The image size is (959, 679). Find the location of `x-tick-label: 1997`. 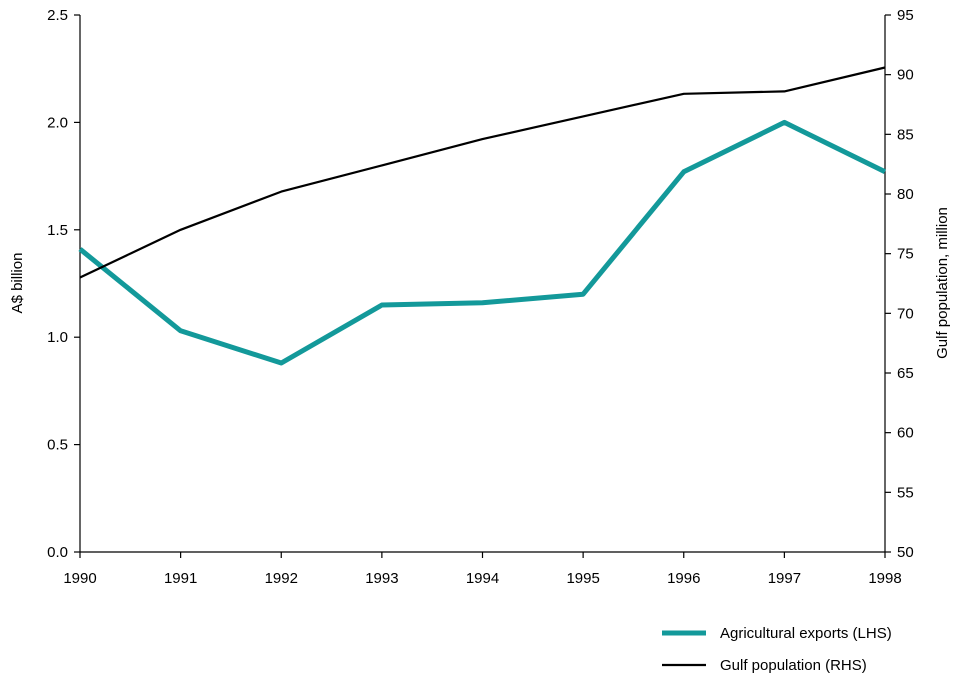

x-tick-label: 1997 is located at coordinates (784, 578).